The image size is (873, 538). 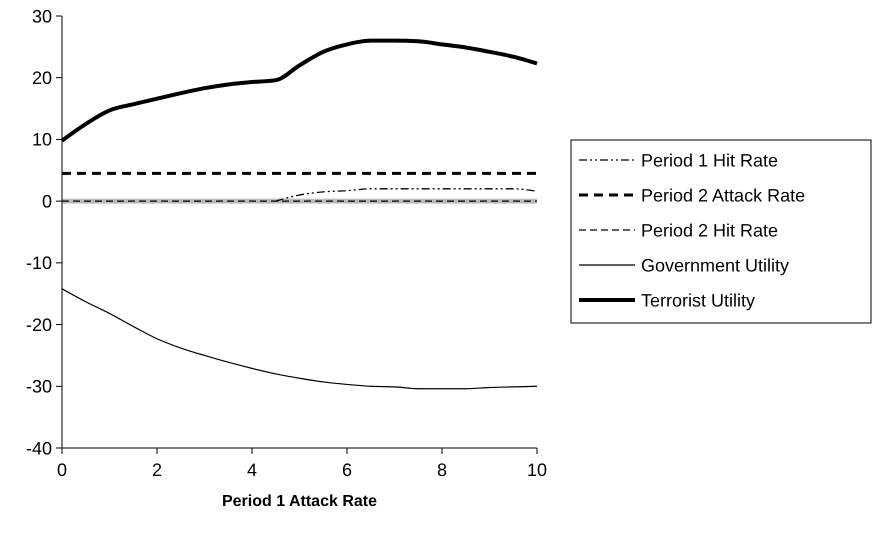 What do you see at coordinates (62, 470) in the screenshot?
I see `x-tick-label: 0` at bounding box center [62, 470].